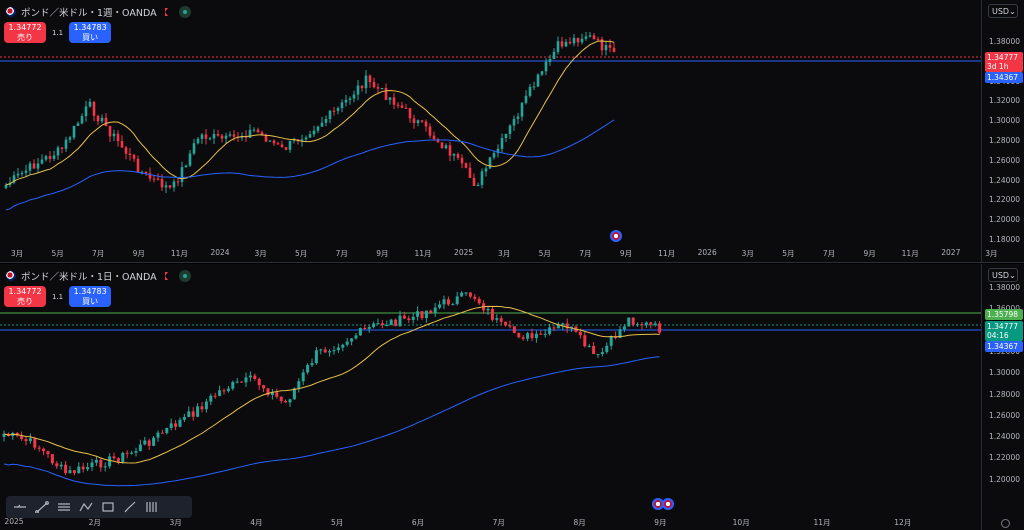 The width and height of the screenshot is (1024, 530). Describe the element at coordinates (1004, 121) in the screenshot. I see `price-tick: 1.30000` at that location.